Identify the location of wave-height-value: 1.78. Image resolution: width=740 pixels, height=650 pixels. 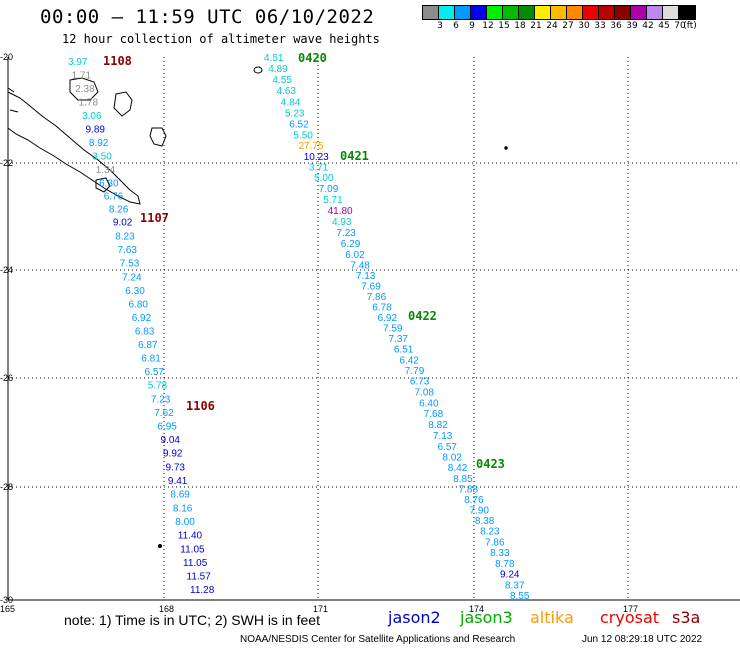
(89, 102).